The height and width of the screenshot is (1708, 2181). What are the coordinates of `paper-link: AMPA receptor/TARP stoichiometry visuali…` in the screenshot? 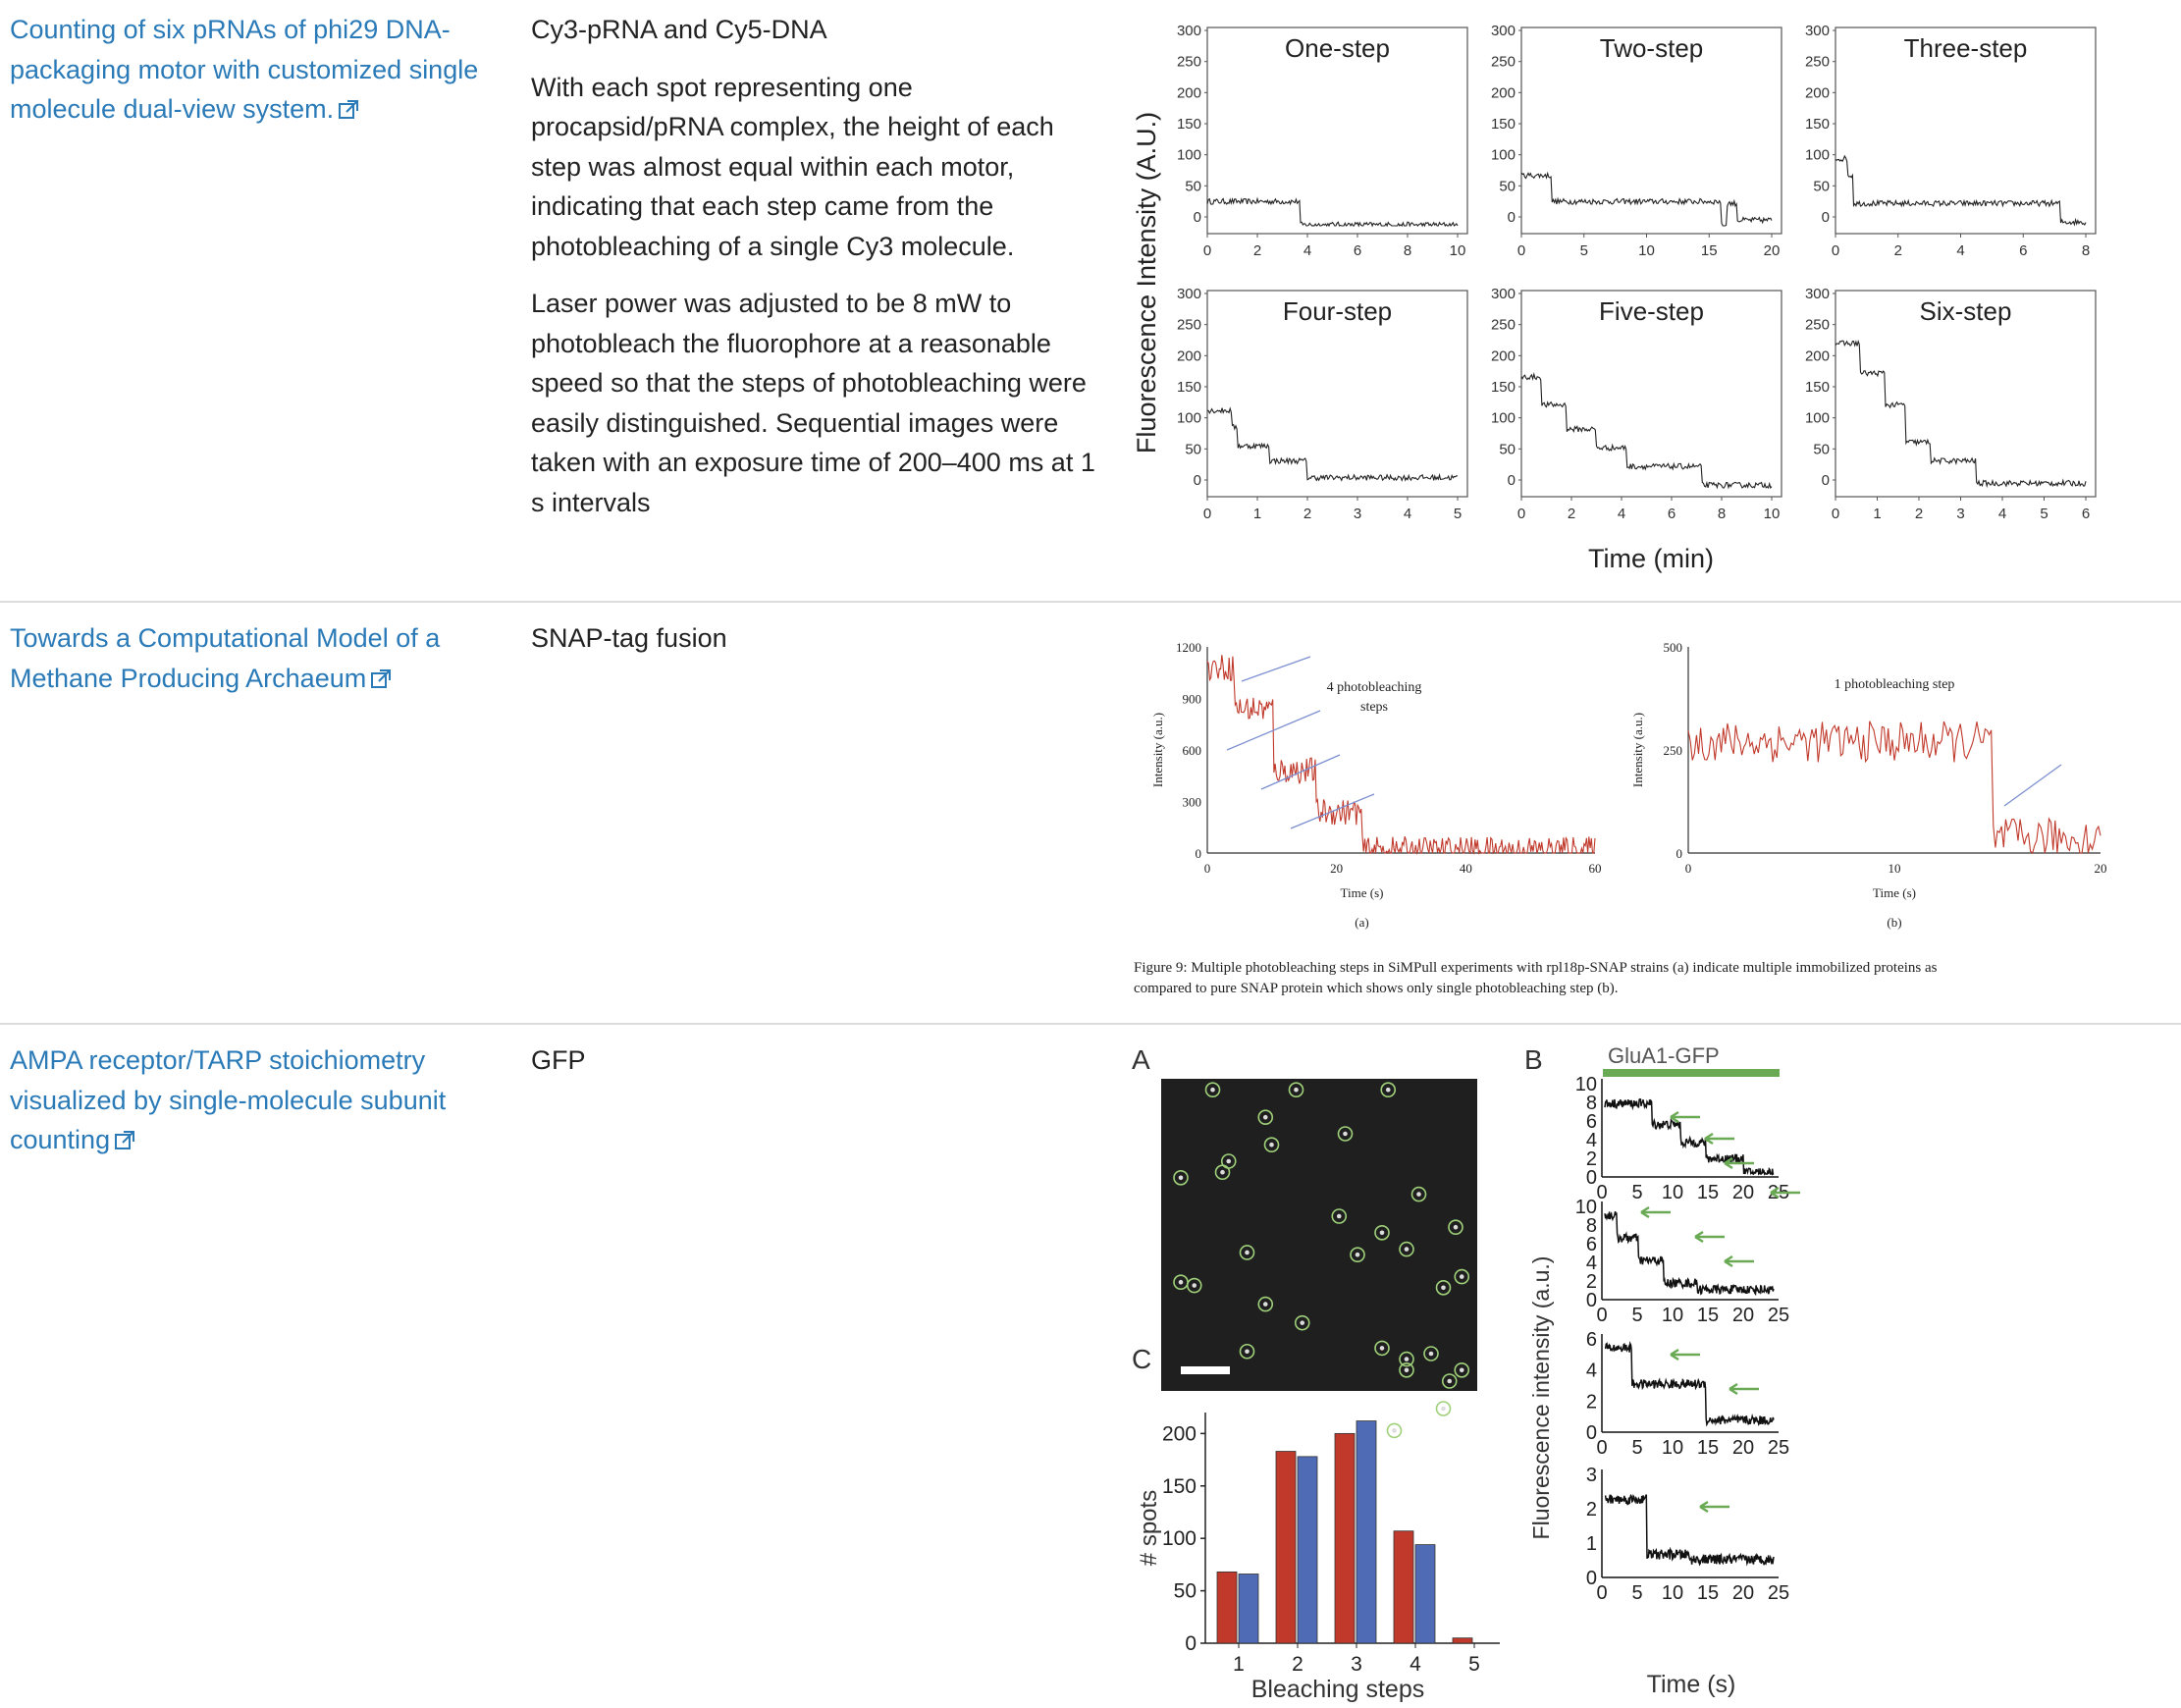 It's located at (228, 1099).